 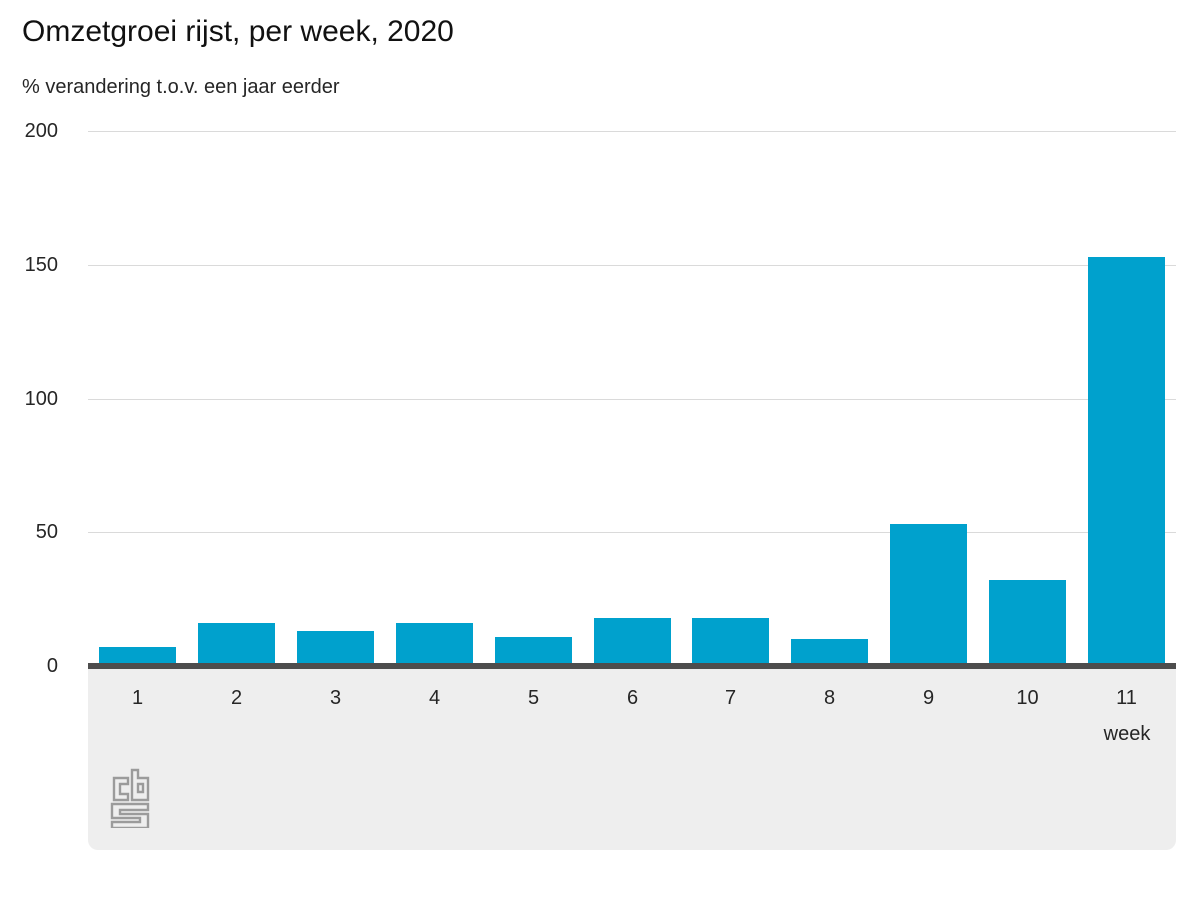 I want to click on y-tick-label: 0, so click(x=52, y=666).